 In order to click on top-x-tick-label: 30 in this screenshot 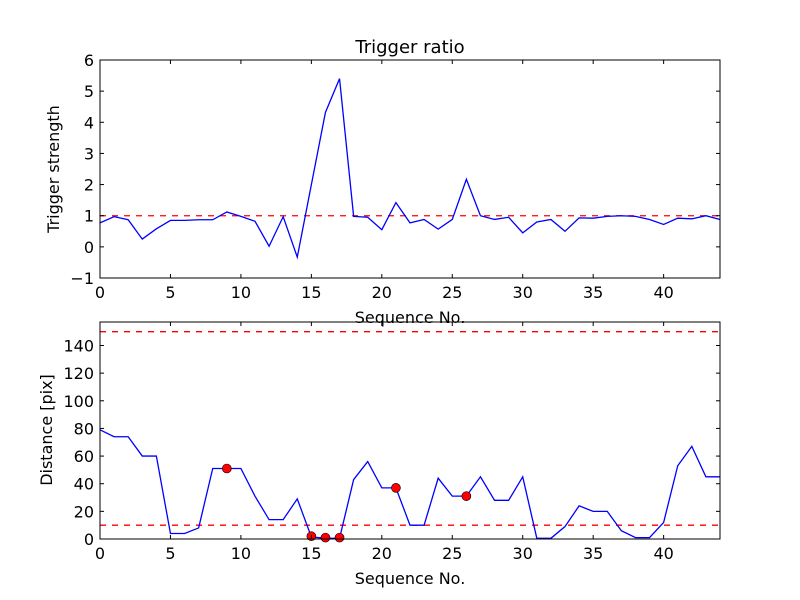, I will do `click(523, 292)`.